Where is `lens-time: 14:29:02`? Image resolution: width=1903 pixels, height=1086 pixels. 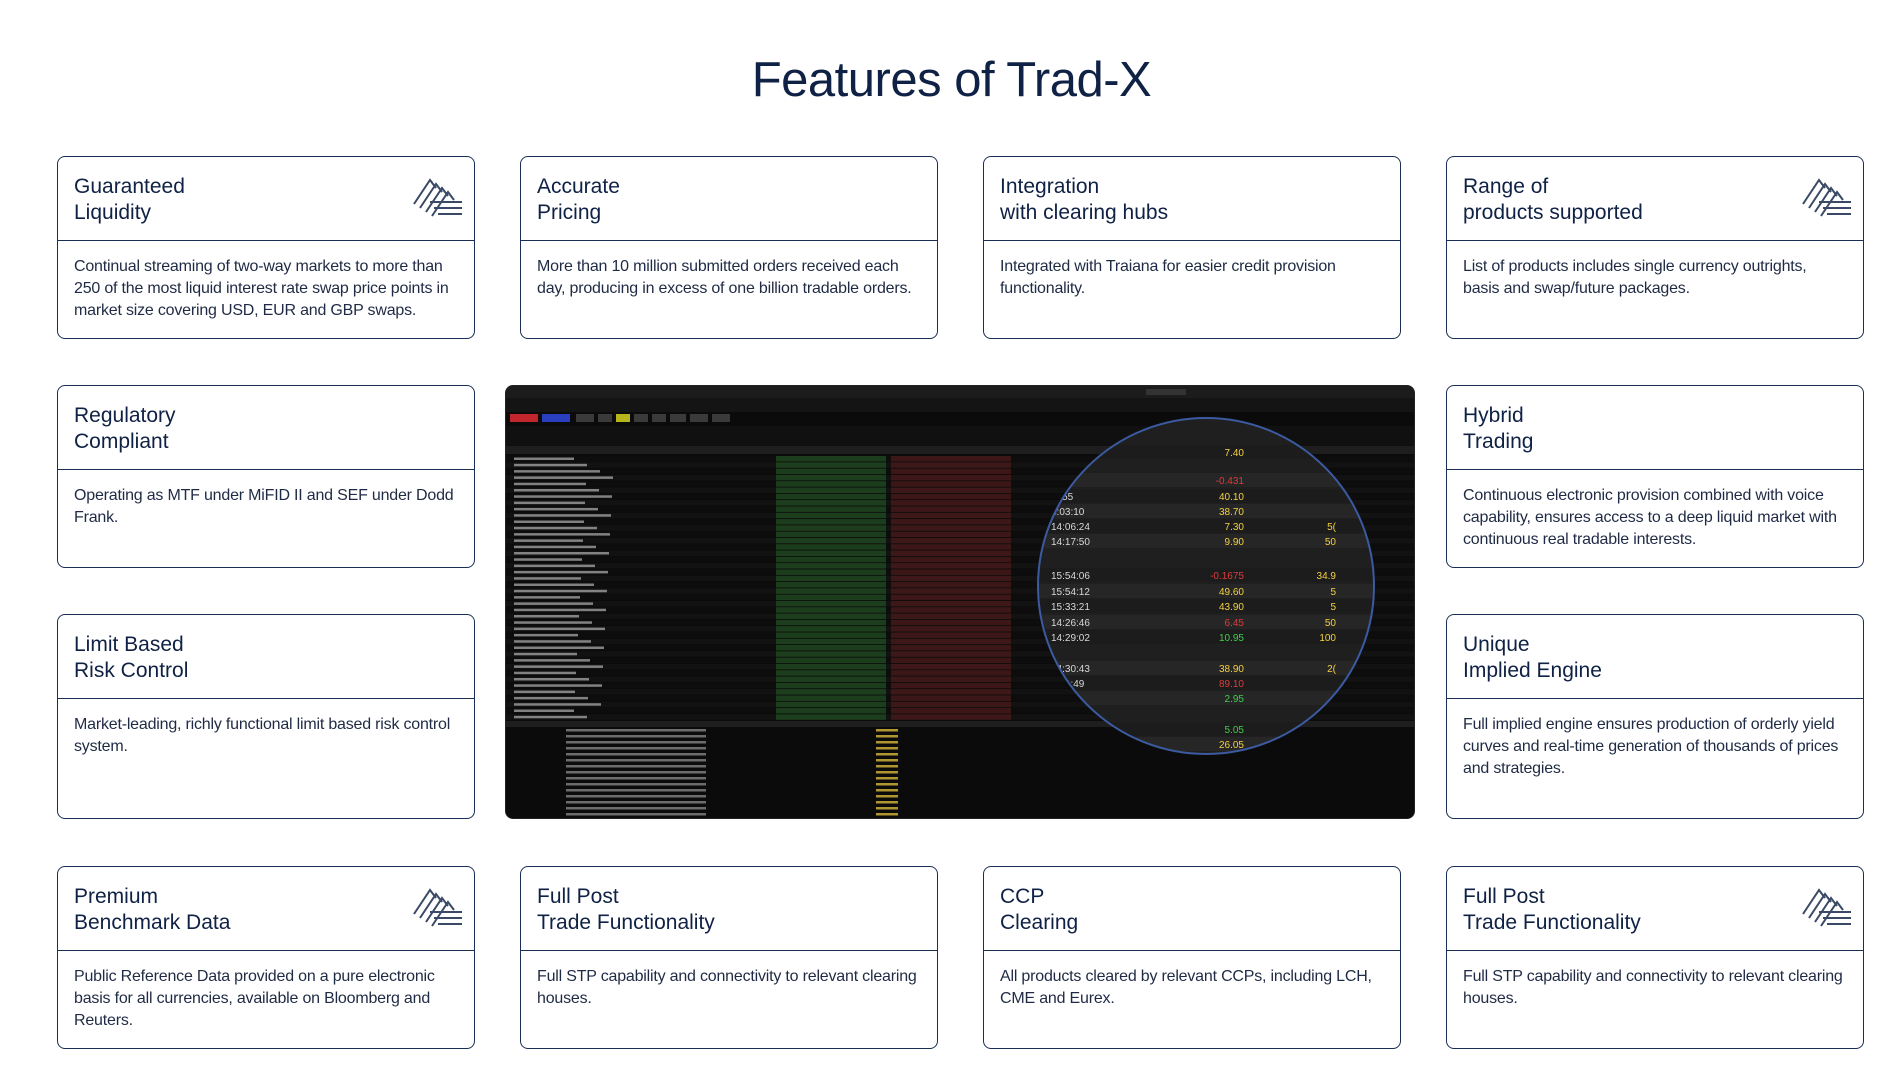 lens-time: 14:29:02 is located at coordinates (1070, 638).